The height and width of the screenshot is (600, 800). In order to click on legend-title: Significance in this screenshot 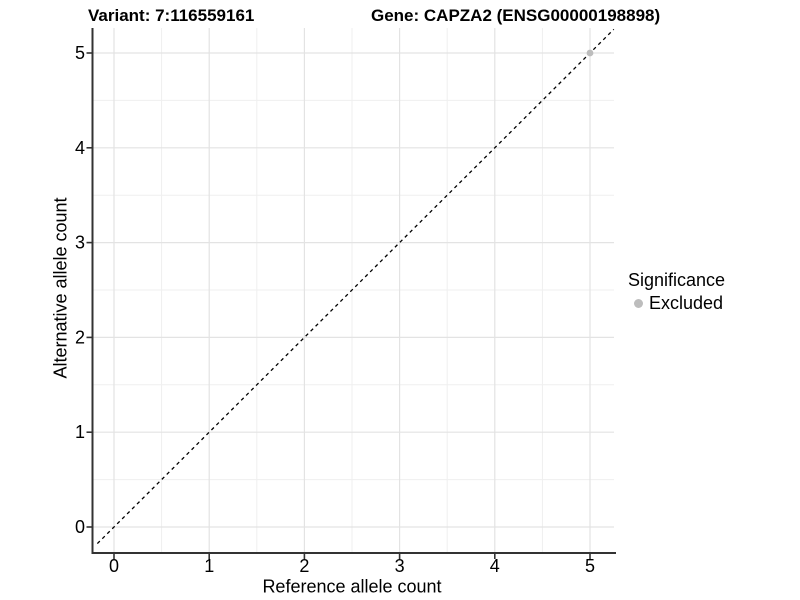, I will do `click(677, 280)`.